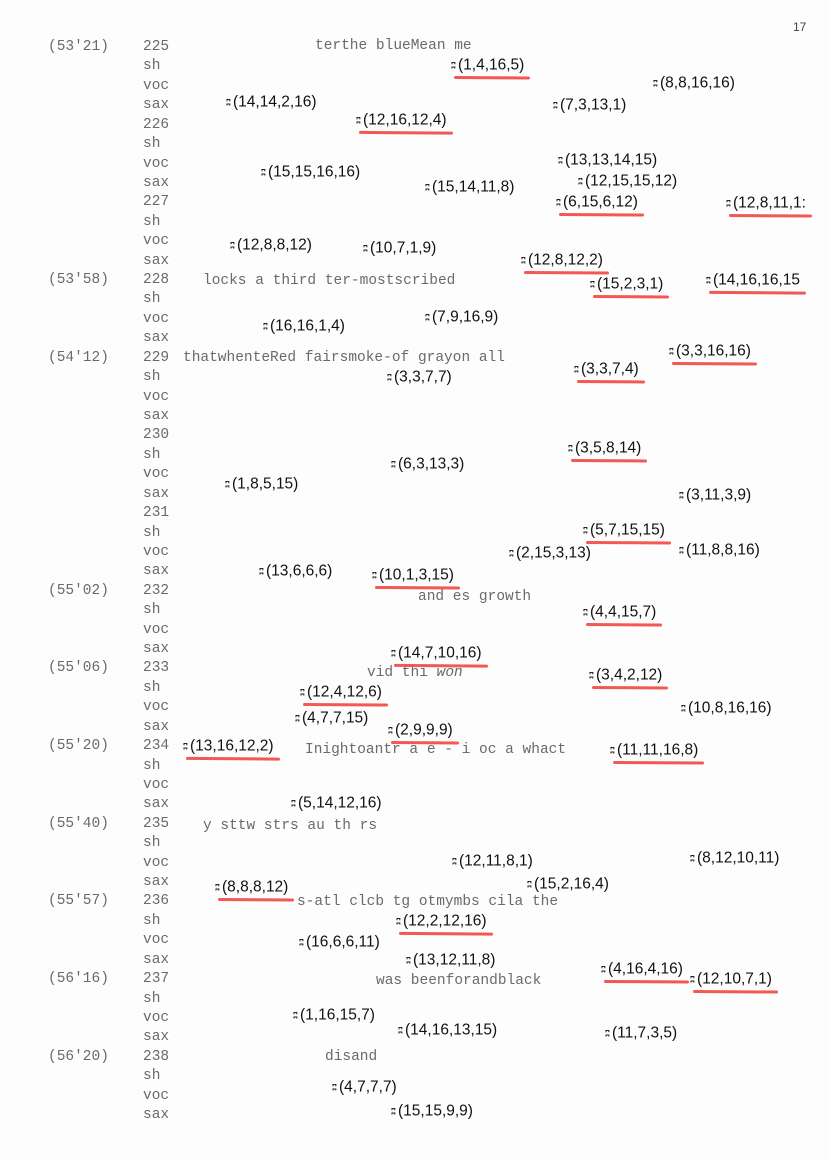  I want to click on tuple: ʭ (2,15,3,13), so click(550, 553).